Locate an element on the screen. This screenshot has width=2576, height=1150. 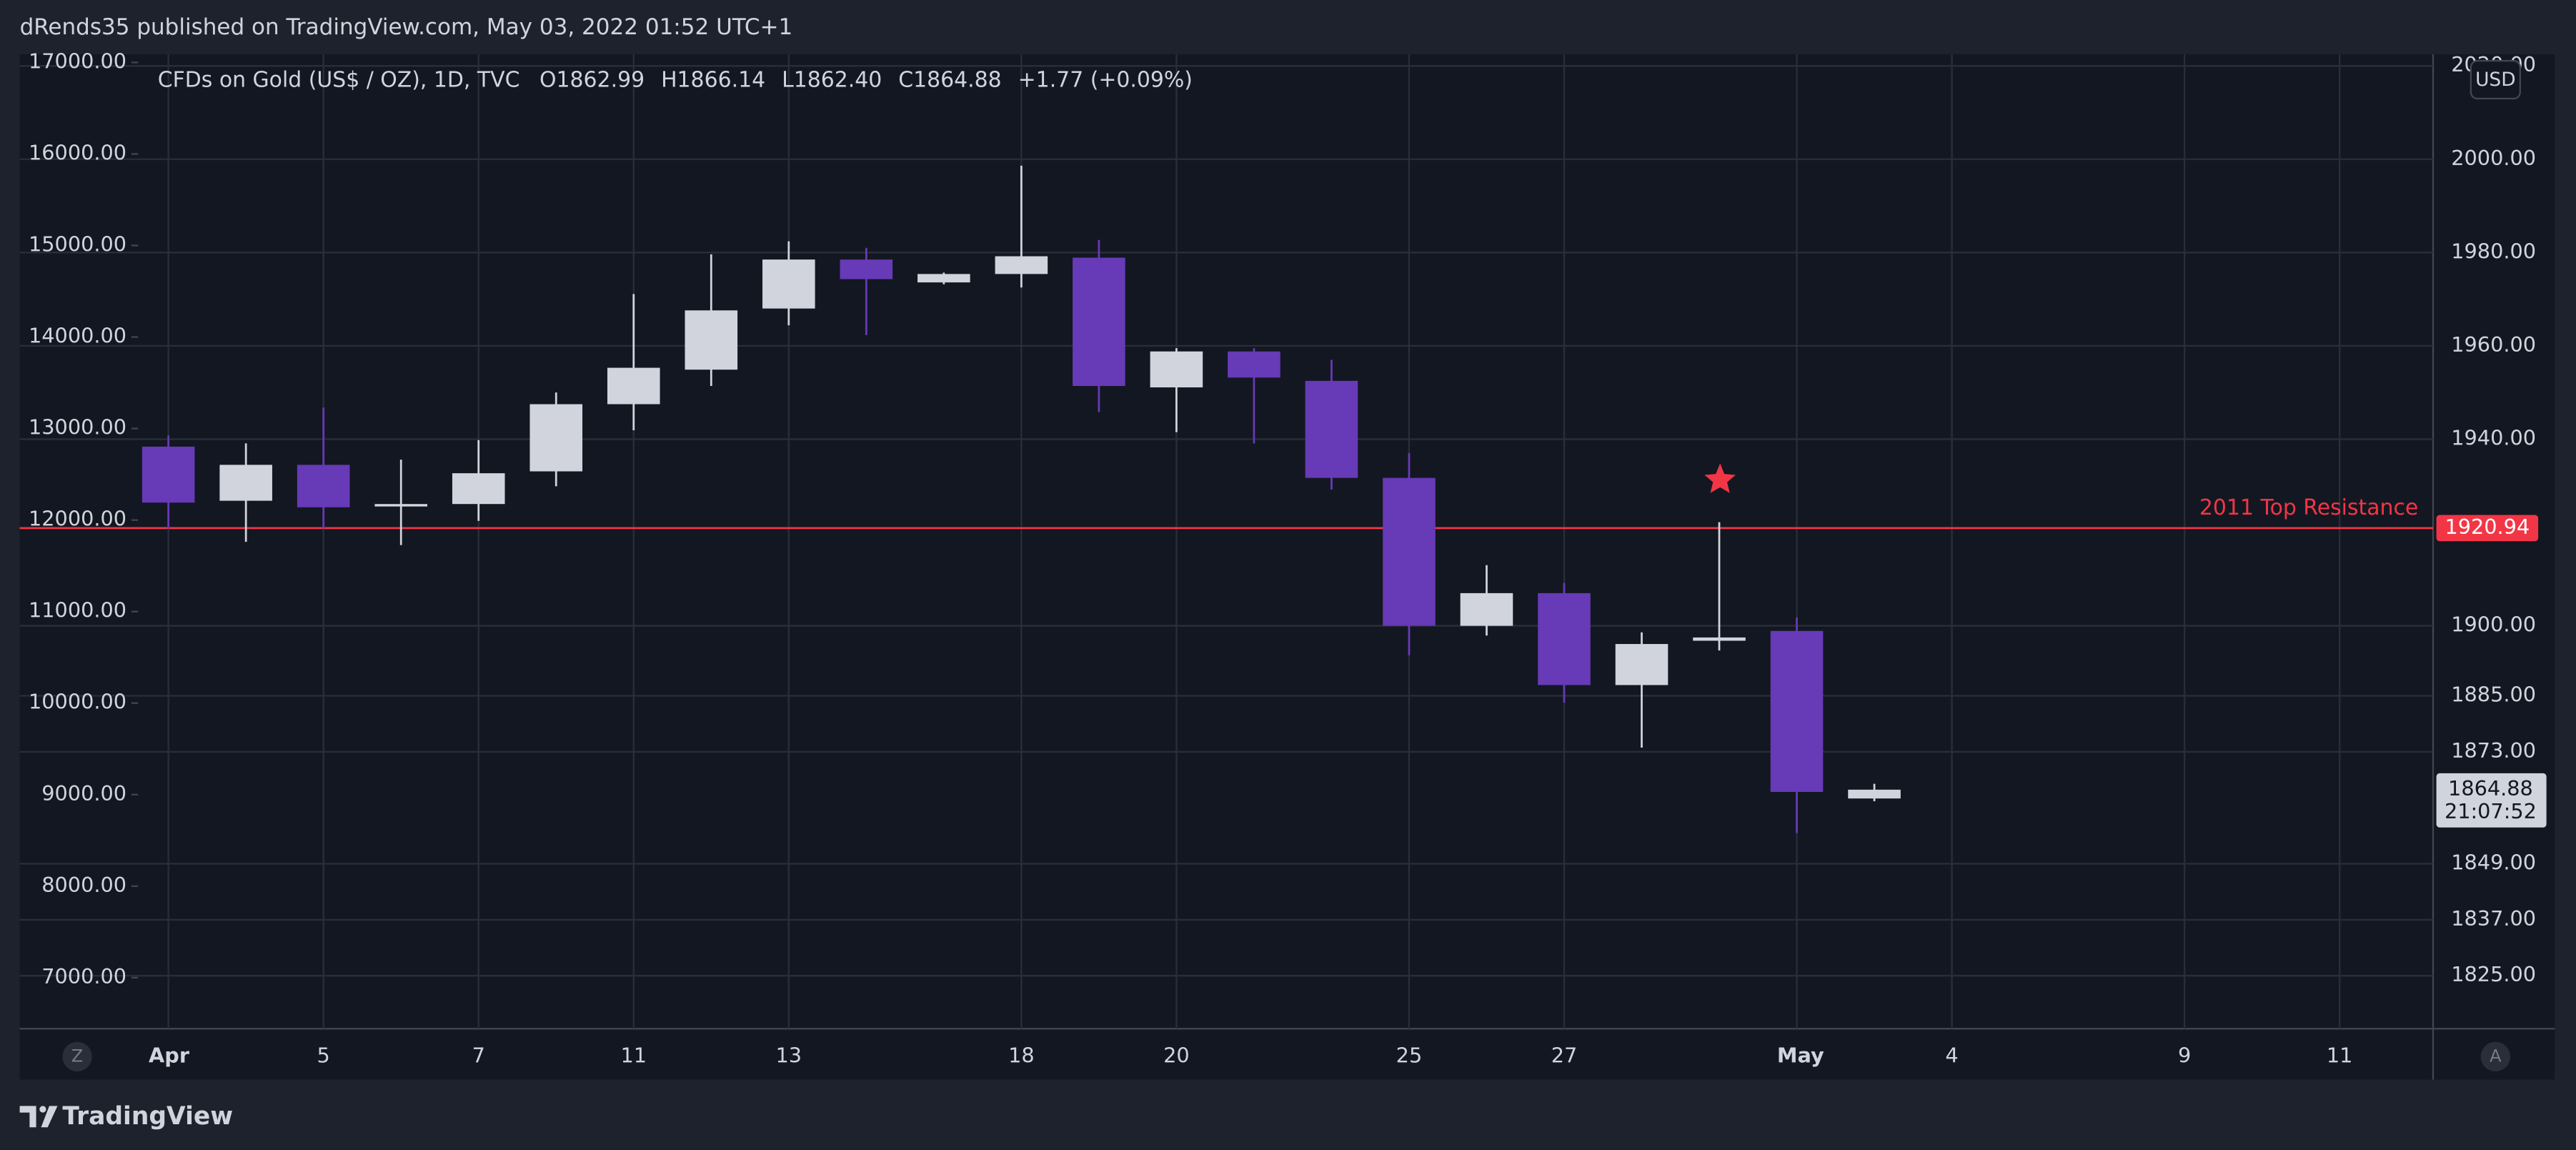
y-tick-label: 16000.00 is located at coordinates (77, 152).